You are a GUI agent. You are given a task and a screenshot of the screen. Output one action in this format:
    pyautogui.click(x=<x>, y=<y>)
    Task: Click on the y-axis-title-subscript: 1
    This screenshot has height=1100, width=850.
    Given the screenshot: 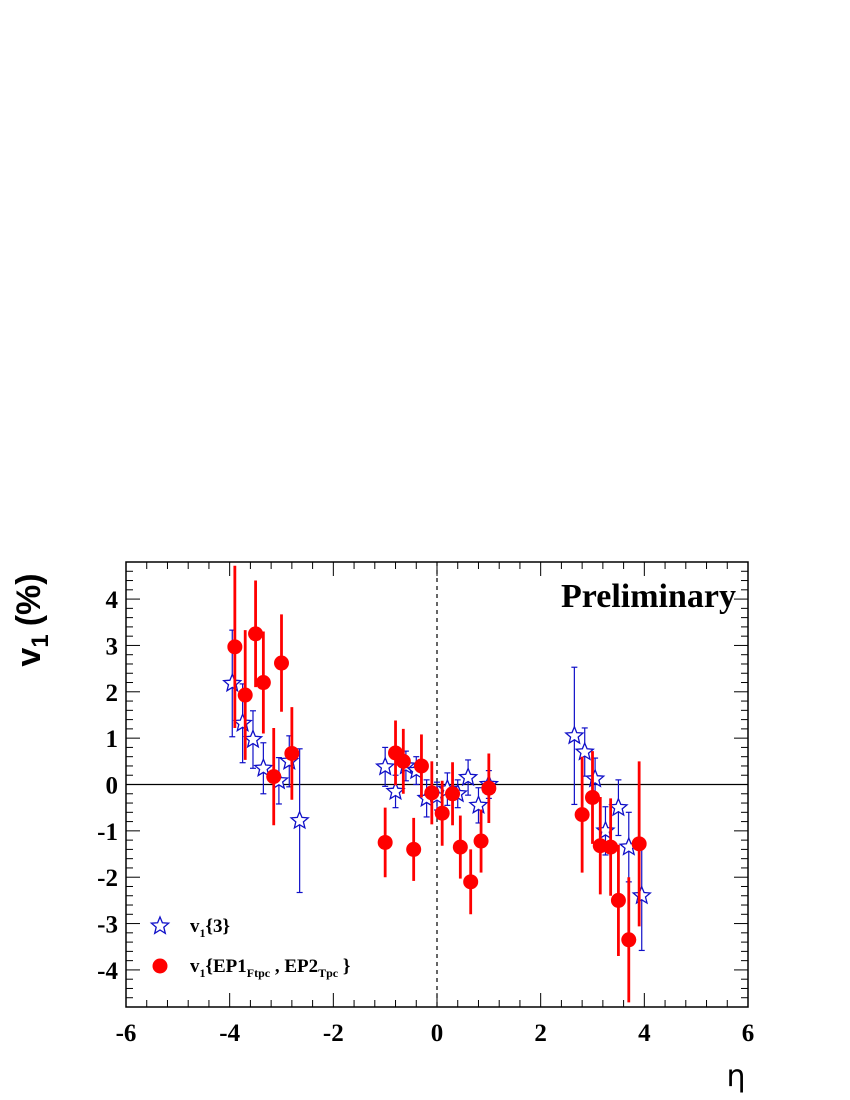 What is the action you would take?
    pyautogui.click(x=40, y=640)
    